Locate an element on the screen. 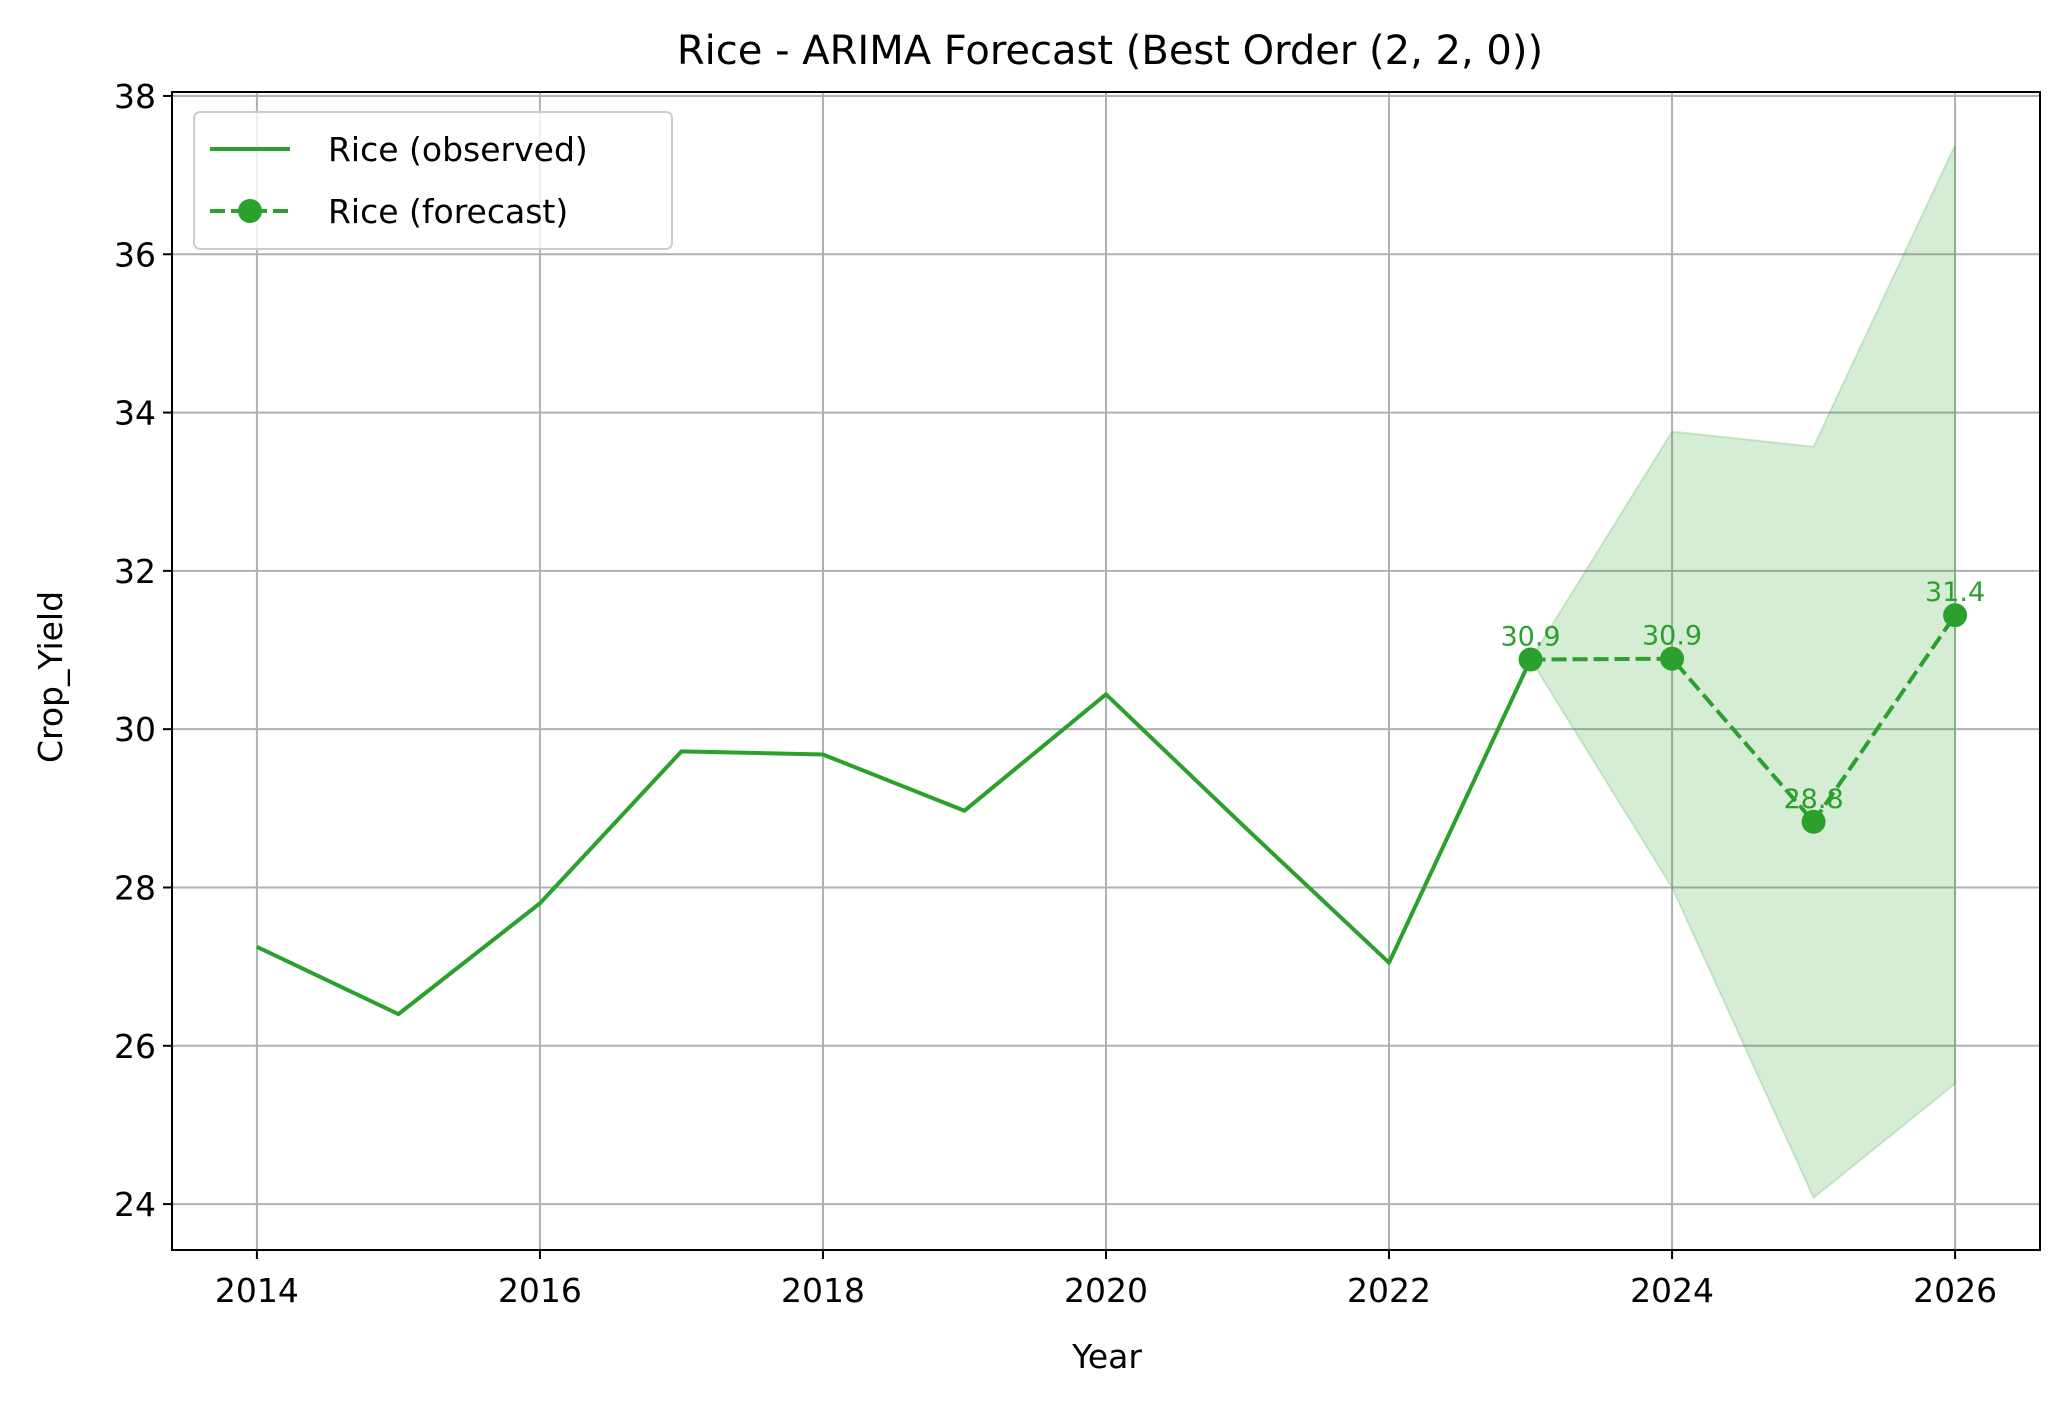 The width and height of the screenshot is (2062, 1407). legend-box is located at coordinates (433, 180).